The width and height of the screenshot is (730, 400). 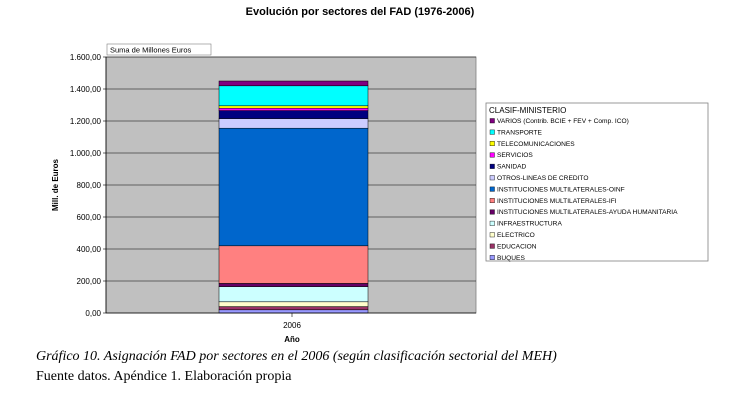 What do you see at coordinates (520, 132) in the screenshot?
I see `legend-entry-label: TRANSPORTE` at bounding box center [520, 132].